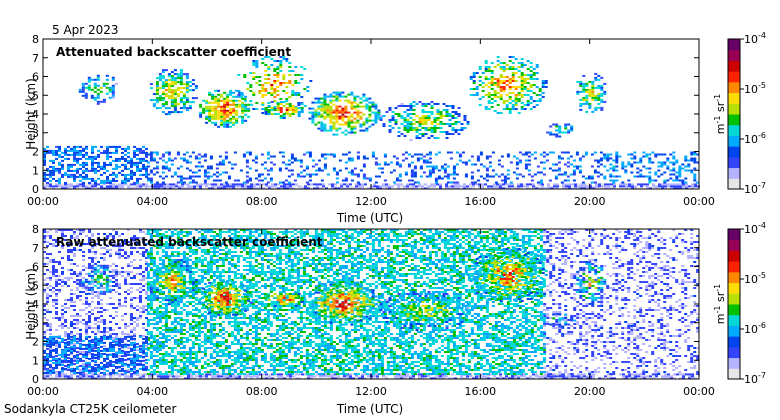 This screenshot has height=420, width=780. I want to click on x-tick-label: 04:00, so click(152, 201).